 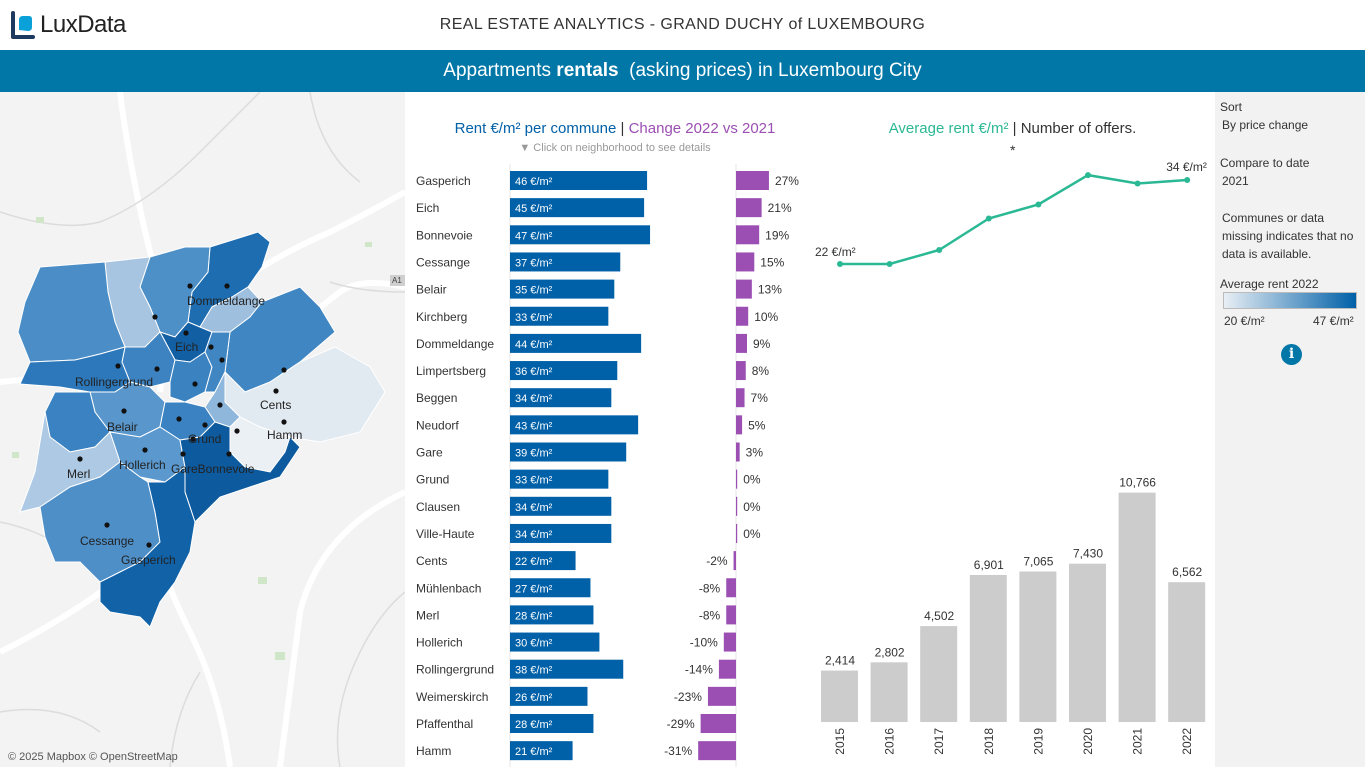 I want to click on rent-bar-dommeldange, so click(x=576, y=343).